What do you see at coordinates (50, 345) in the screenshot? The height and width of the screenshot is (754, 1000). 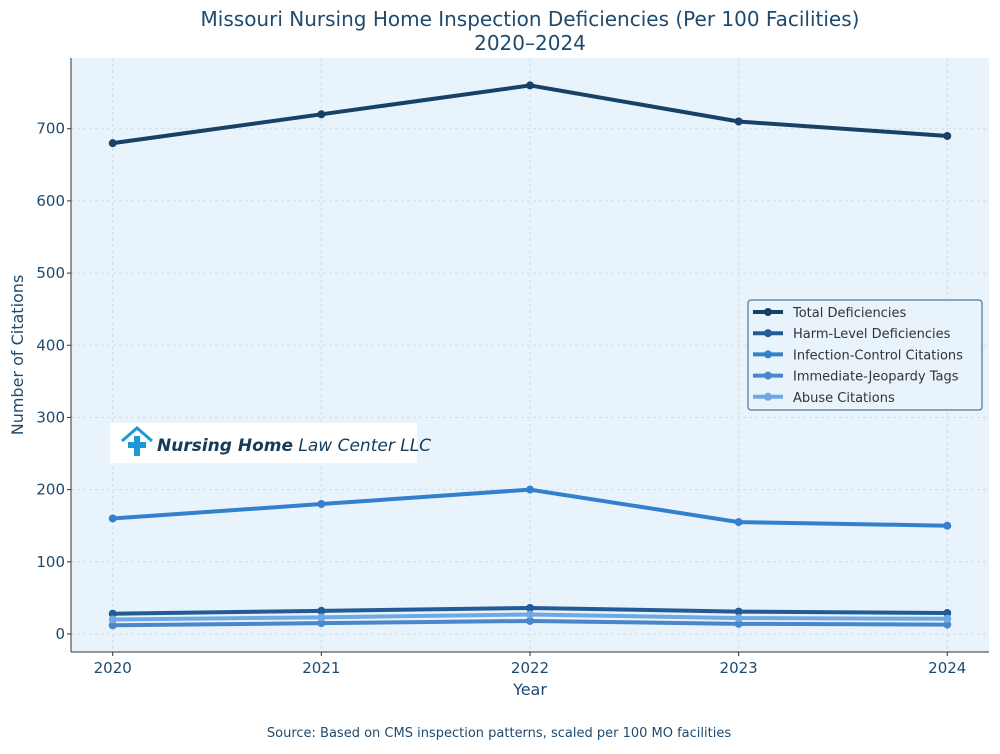 I see `y-tick-label: 400` at bounding box center [50, 345].